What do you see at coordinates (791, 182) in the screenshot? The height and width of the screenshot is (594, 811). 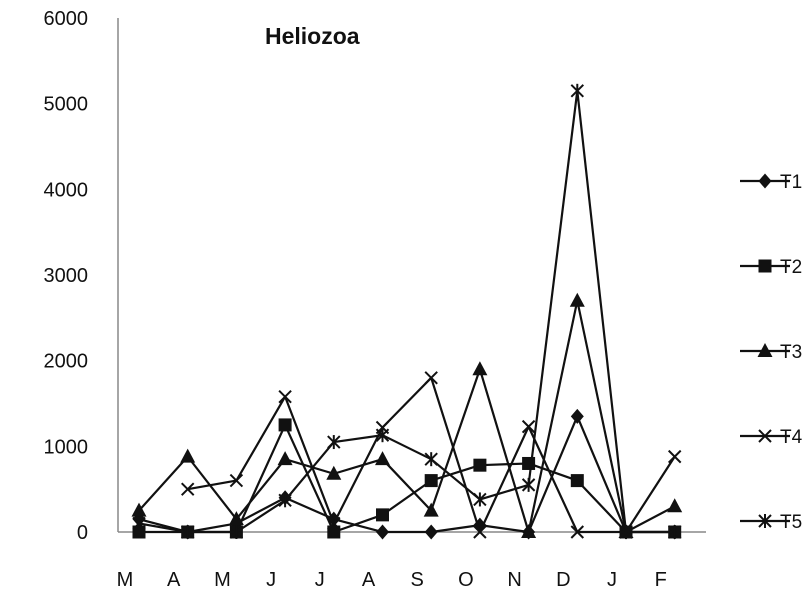 I see `legend-label: T1` at bounding box center [791, 182].